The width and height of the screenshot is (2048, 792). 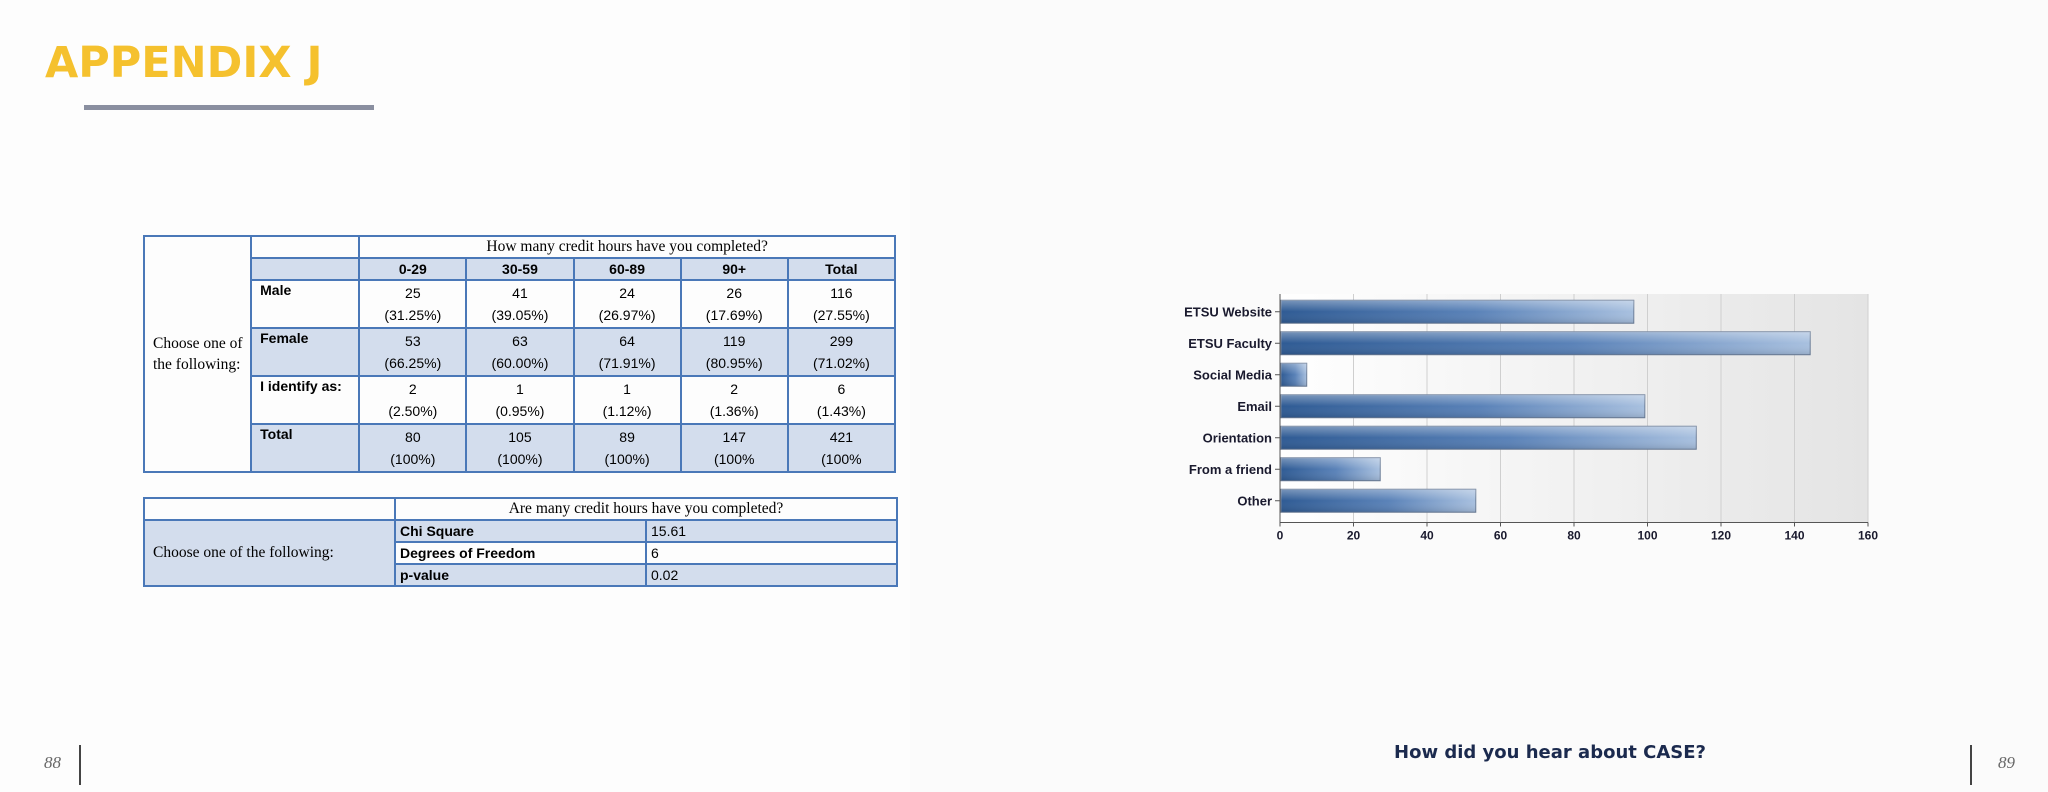 What do you see at coordinates (413, 304) in the screenshot?
I see `crosstab-cell: 25 (31.25%)` at bounding box center [413, 304].